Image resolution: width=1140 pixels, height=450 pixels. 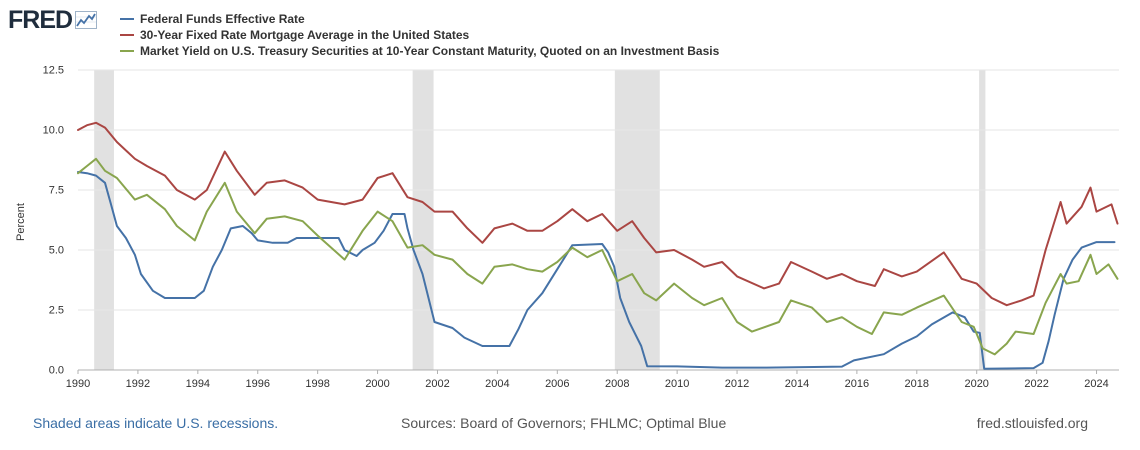 What do you see at coordinates (1036, 384) in the screenshot?
I see `x-tick-label: 2022` at bounding box center [1036, 384].